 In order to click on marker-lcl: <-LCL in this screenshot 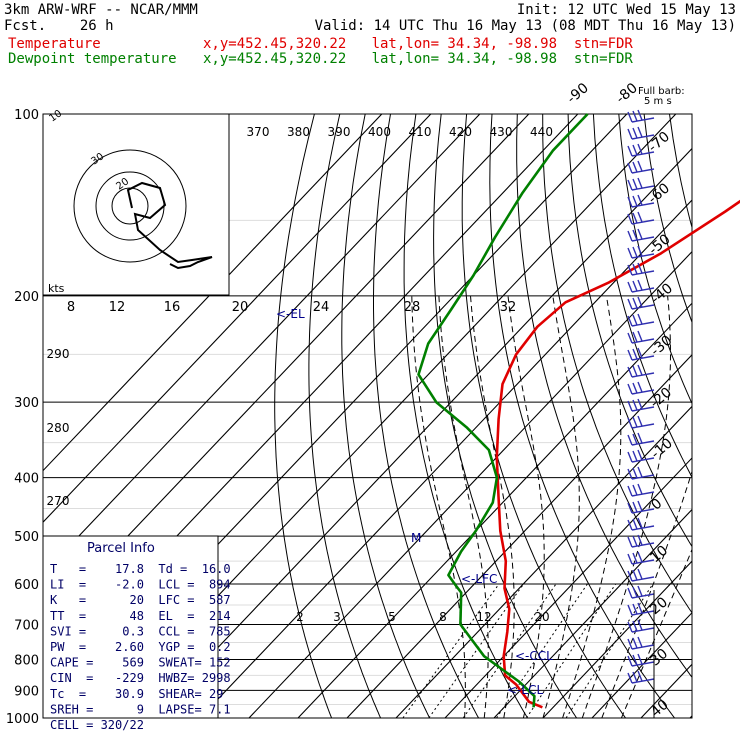, I will do `click(525, 690)`.